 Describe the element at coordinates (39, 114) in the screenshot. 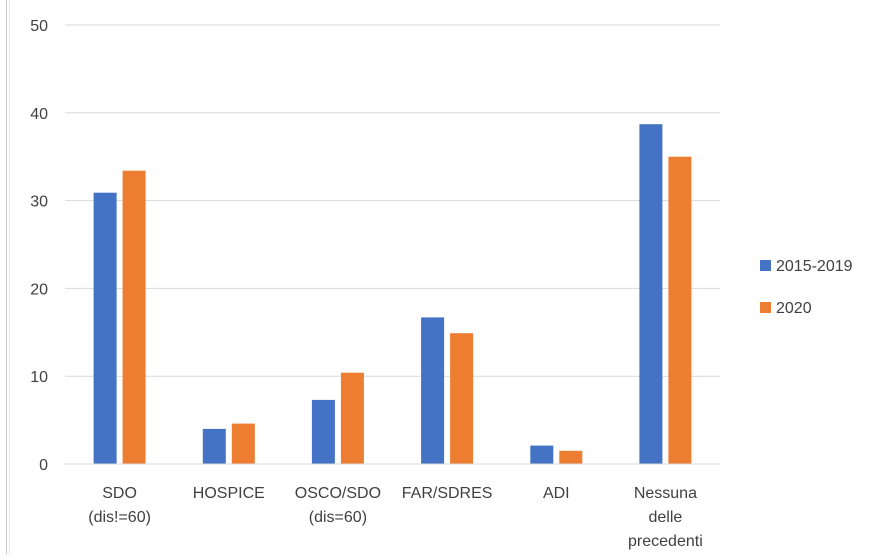

I see `y-tick-label: 40` at that location.